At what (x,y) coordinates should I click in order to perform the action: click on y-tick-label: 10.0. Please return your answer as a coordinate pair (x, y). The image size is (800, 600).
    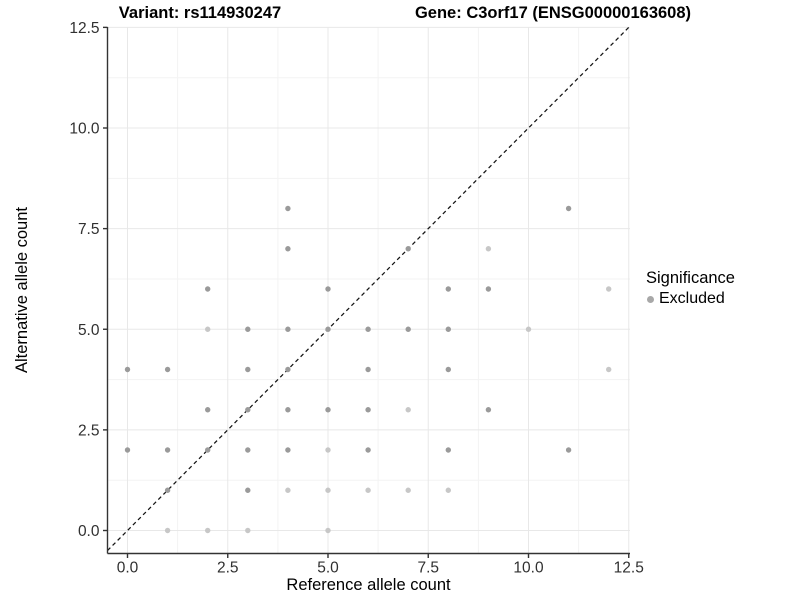
    Looking at the image, I should click on (84, 129).